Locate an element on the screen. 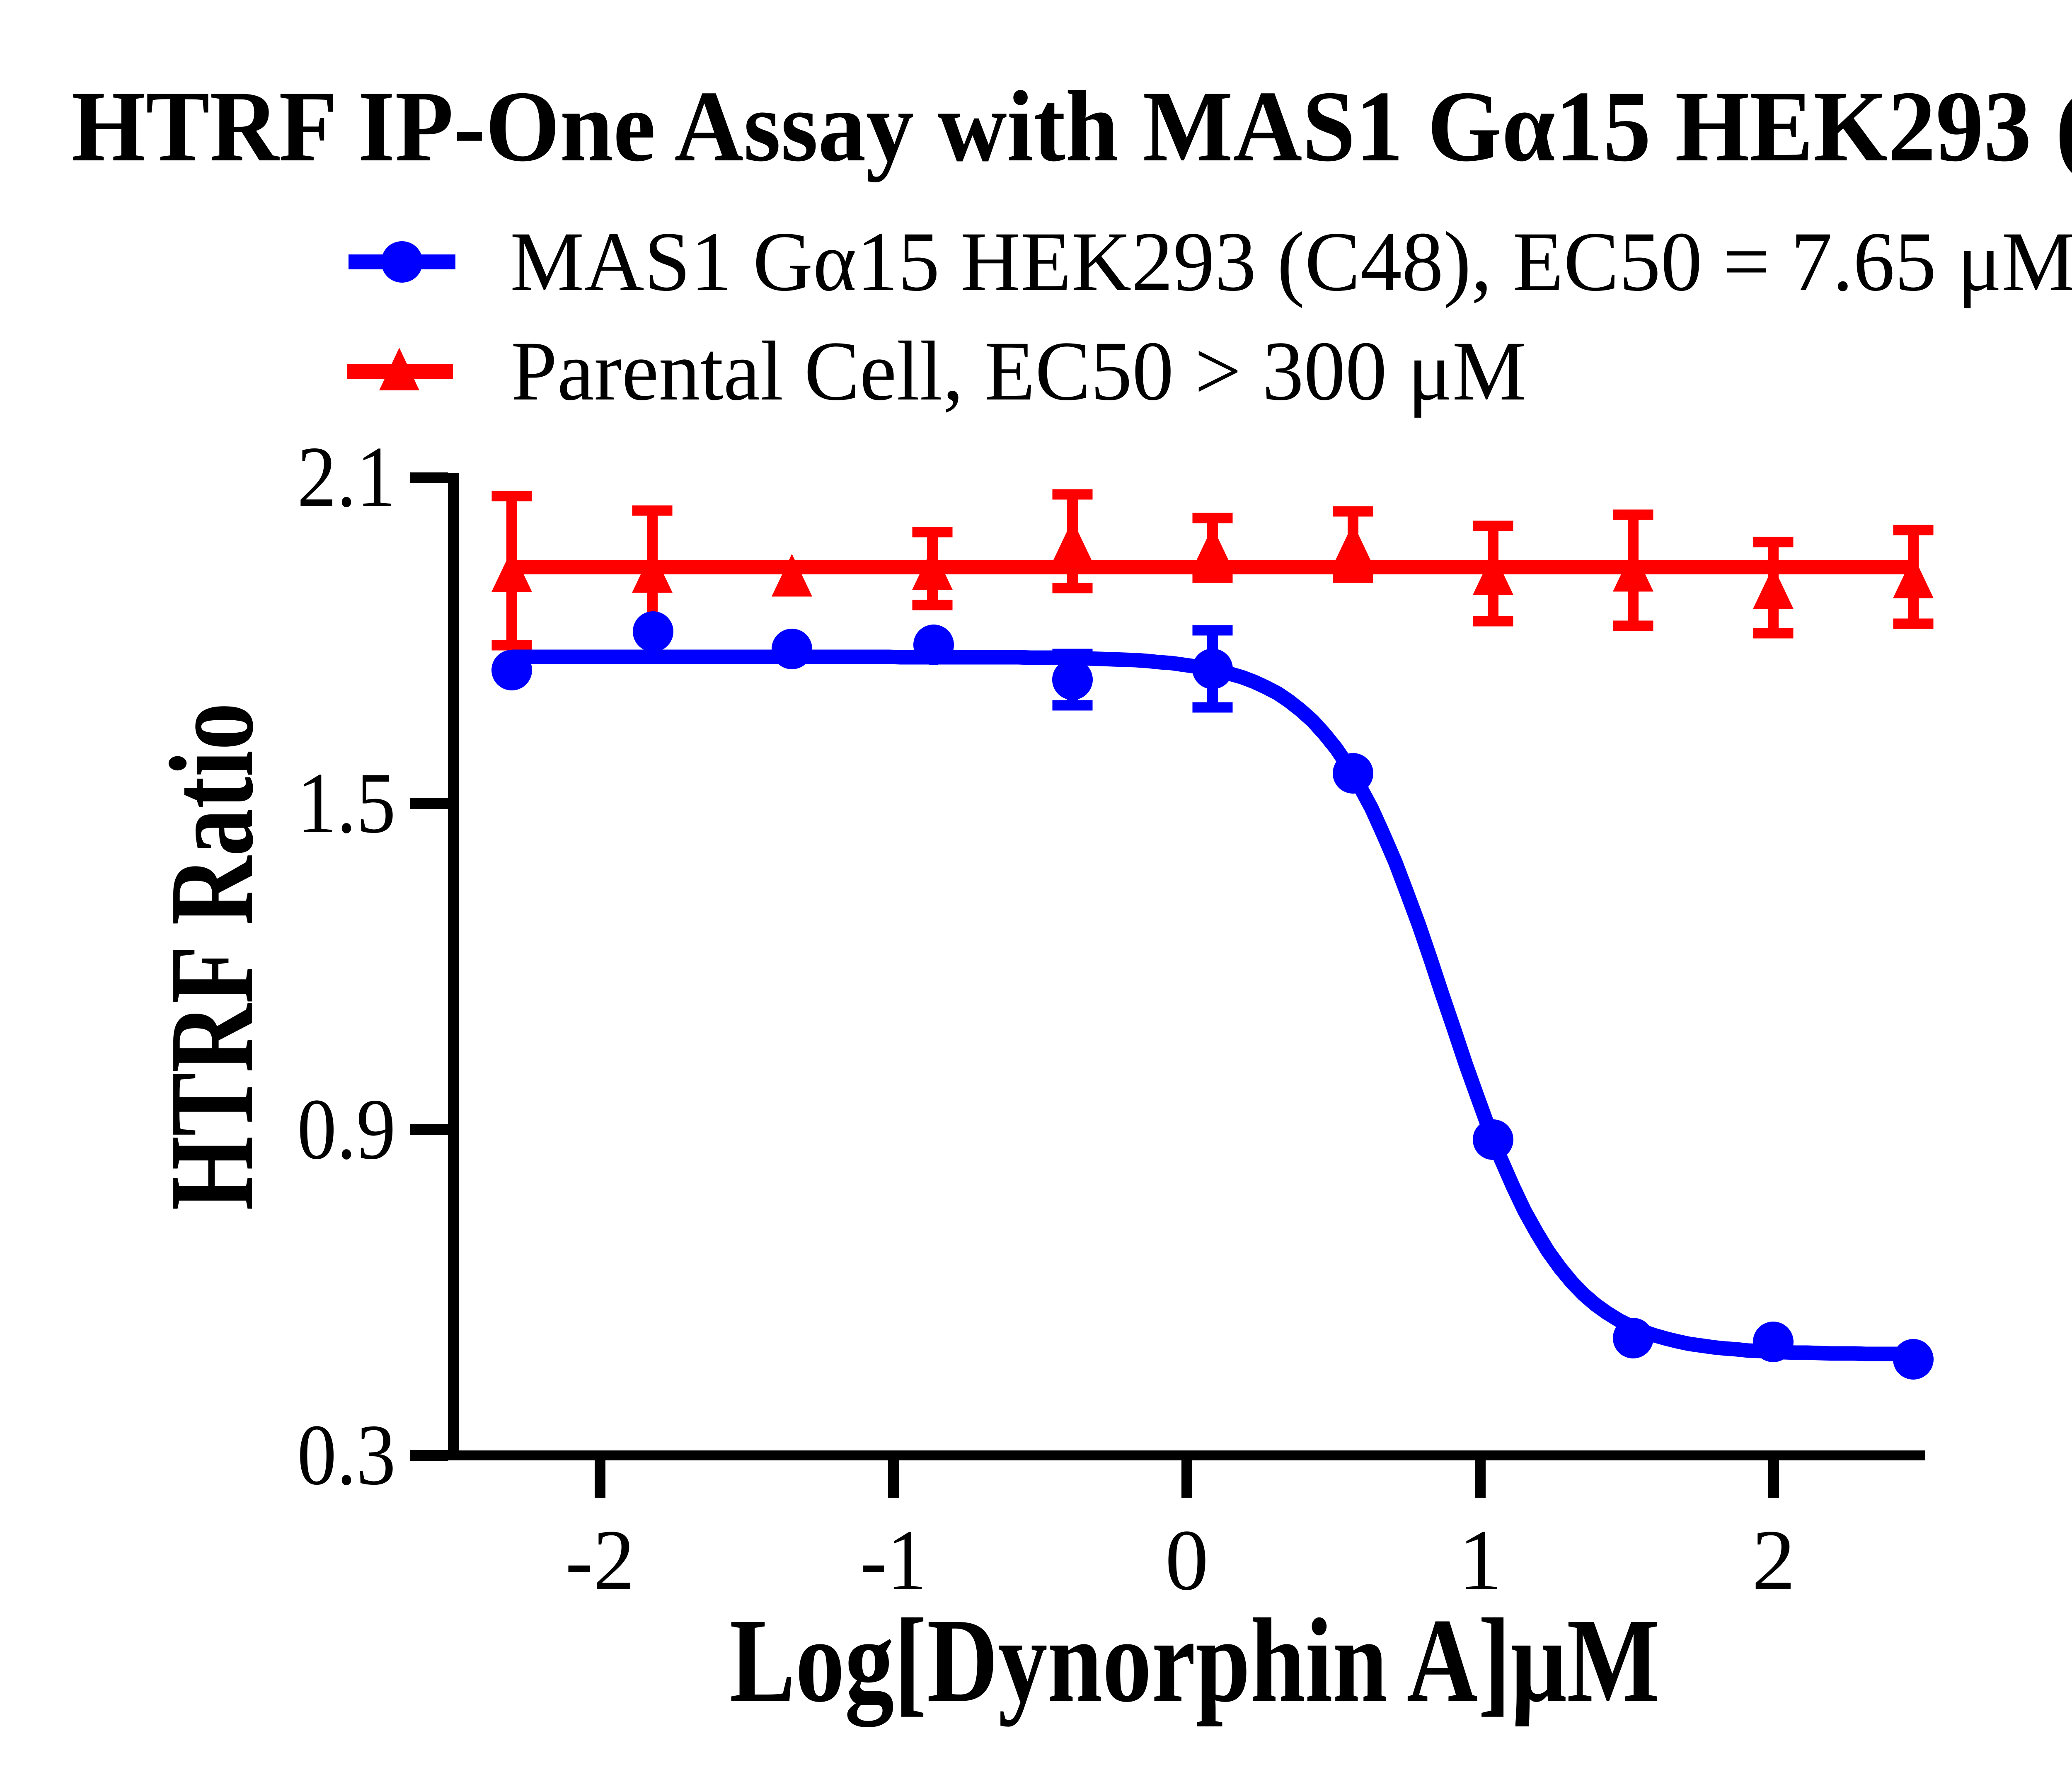 The height and width of the screenshot is (1777, 2072). svg-text: Log[Dynorphin A]μM is located at coordinates (1195, 1661).